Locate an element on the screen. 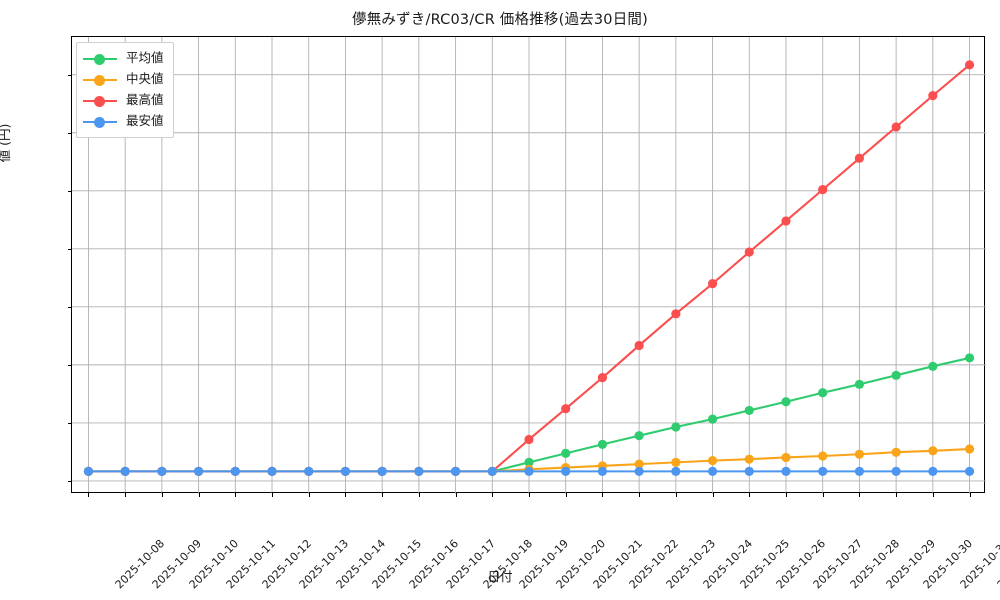  legend-item-3: 最高値 is located at coordinates (123, 100).